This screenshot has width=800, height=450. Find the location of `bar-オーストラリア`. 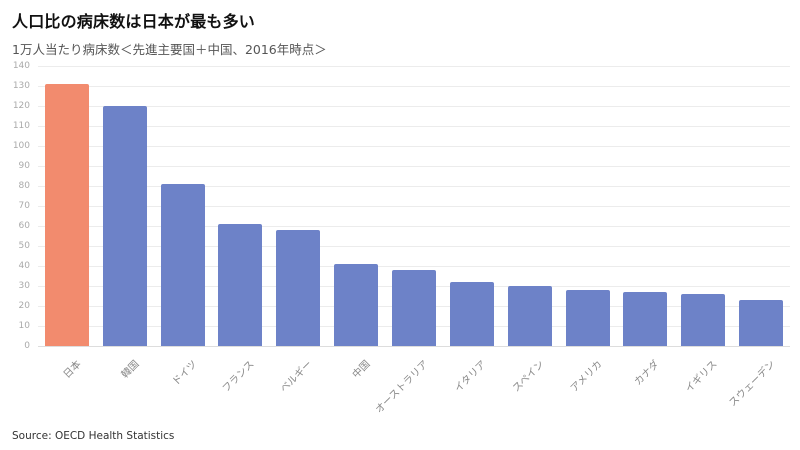

bar-オーストラリア is located at coordinates (414, 308).